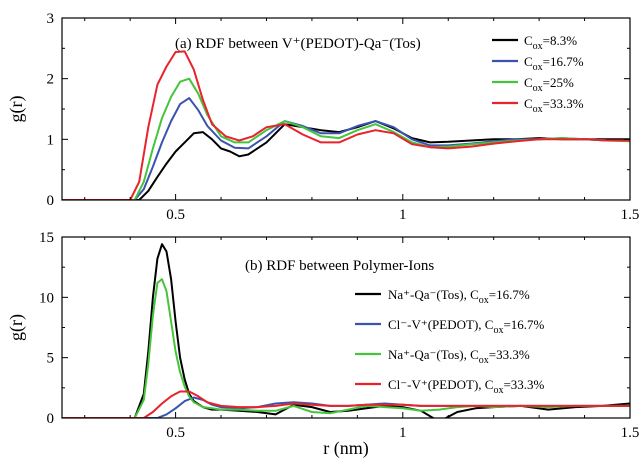 Image resolution: width=640 pixels, height=458 pixels. I want to click on y-tick-label: 2, so click(51, 80).